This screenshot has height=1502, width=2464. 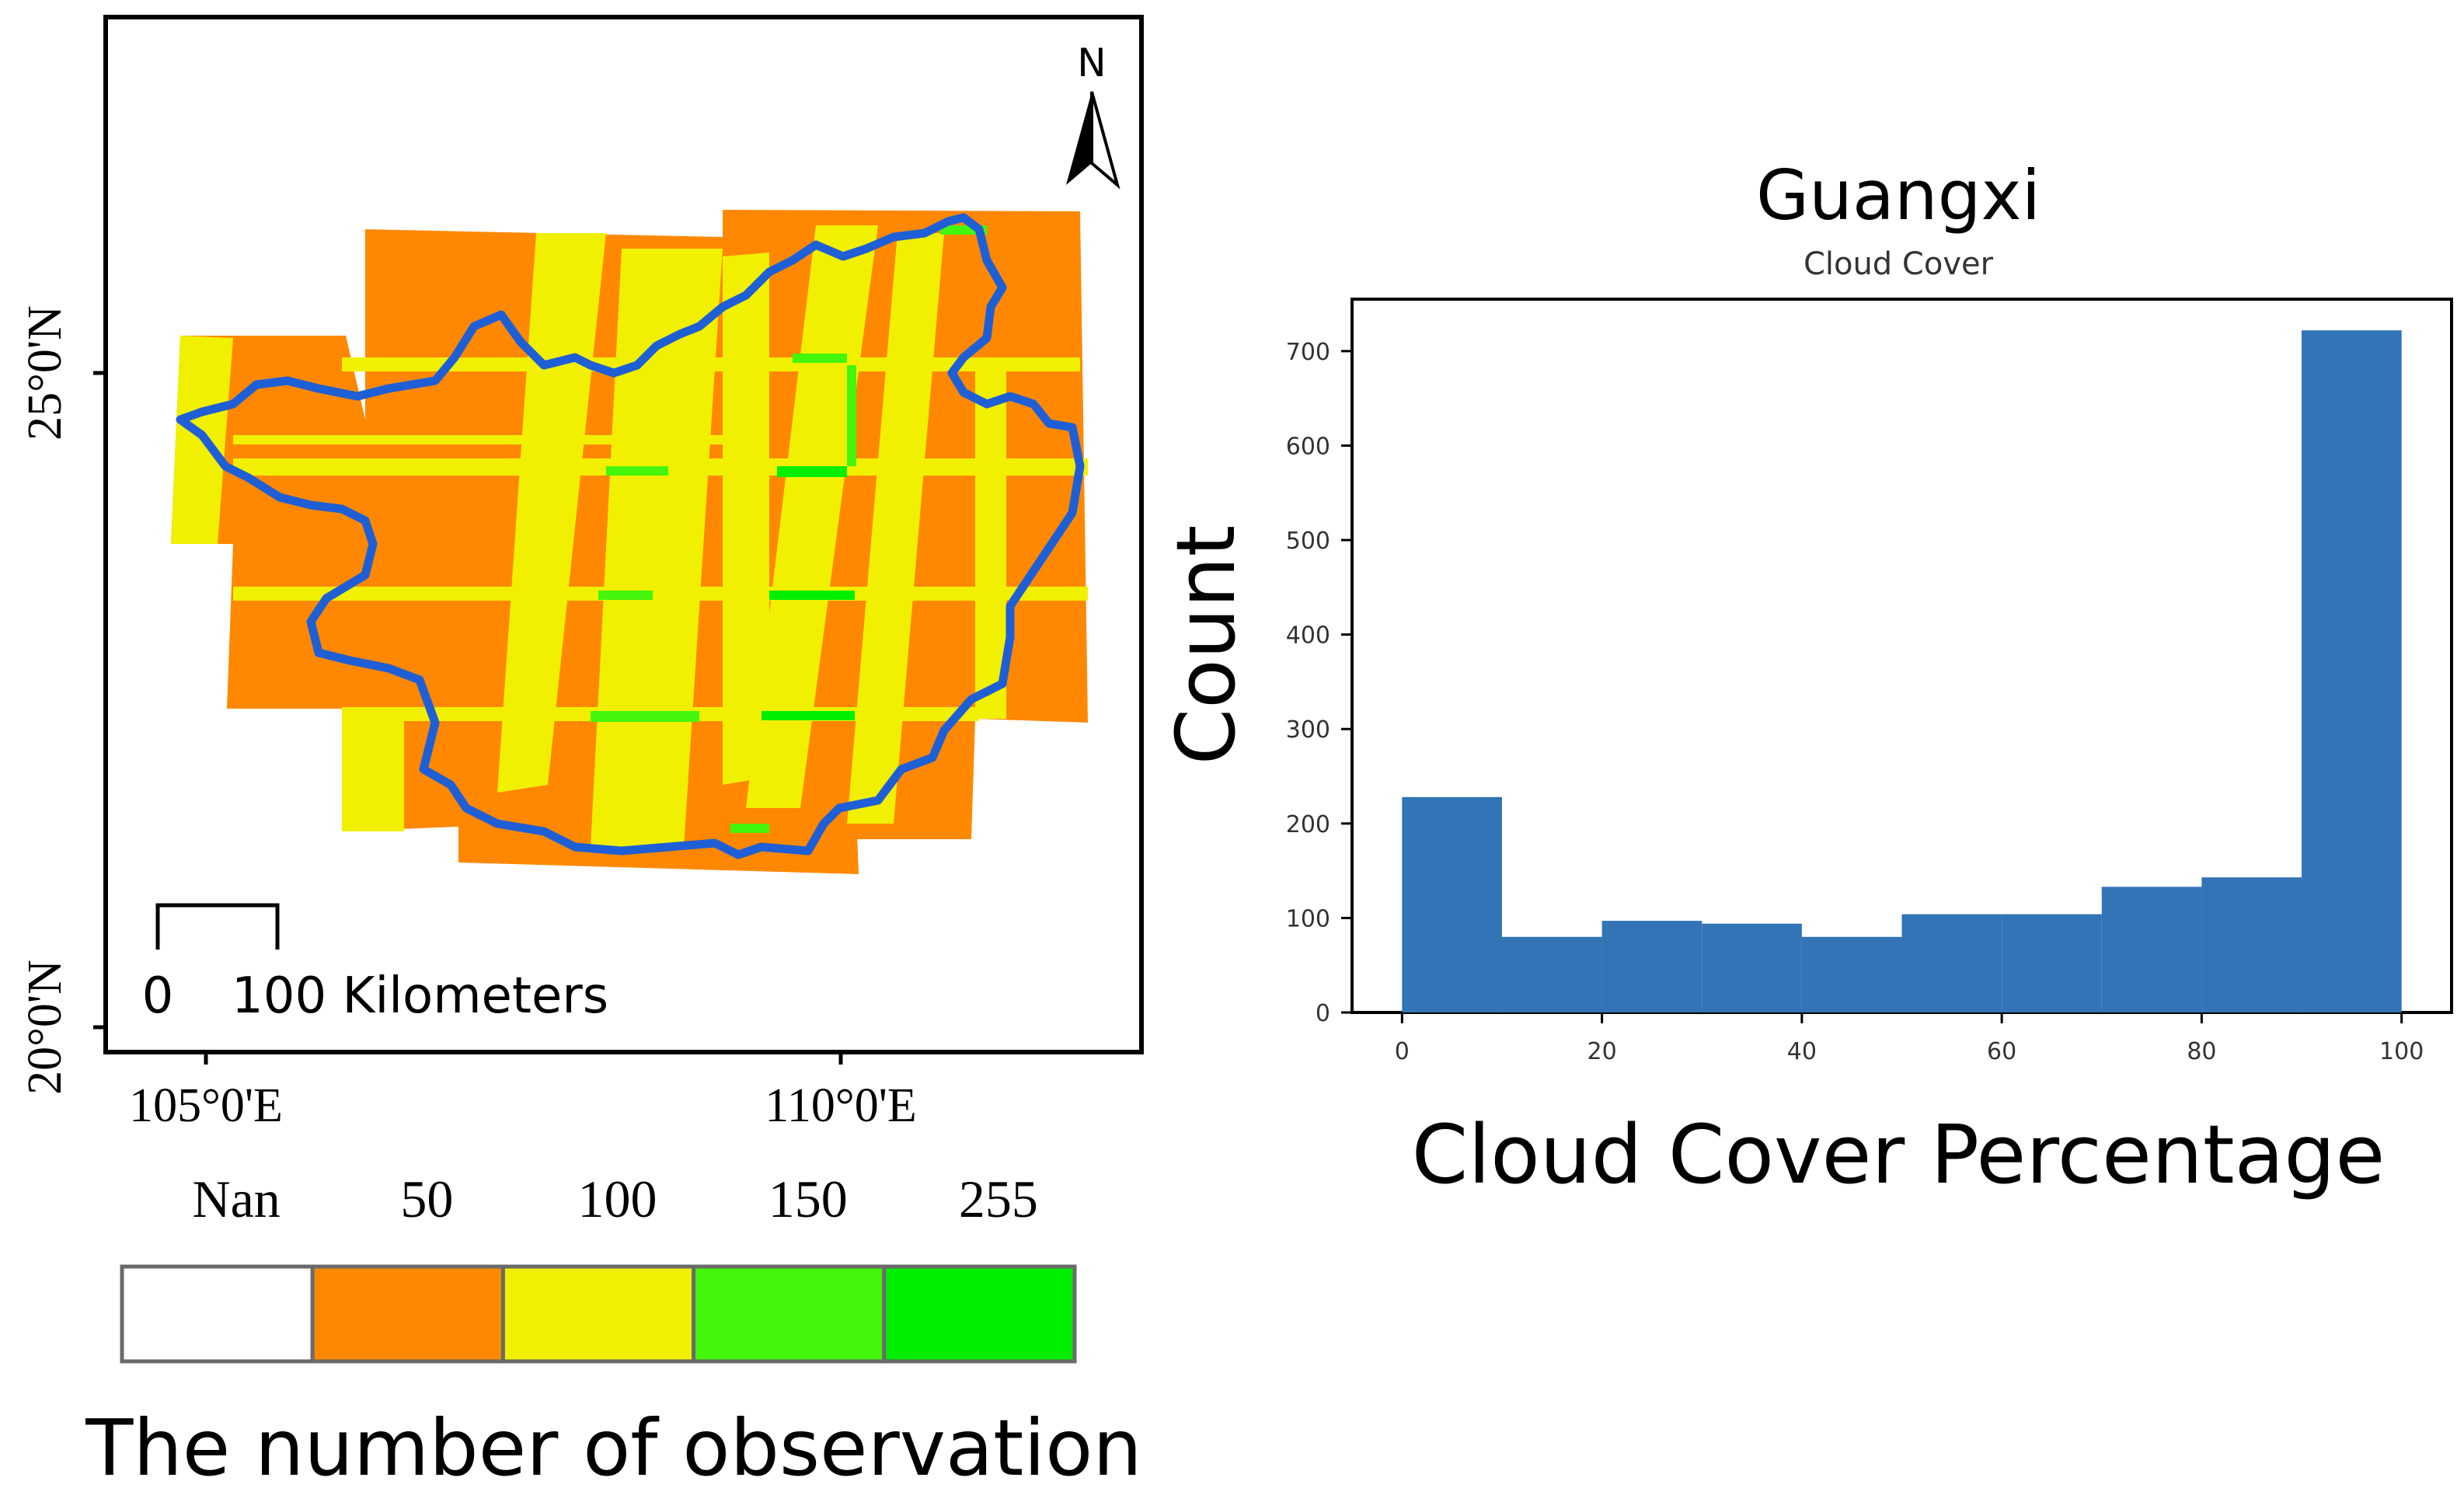 What do you see at coordinates (1308, 636) in the screenshot?
I see `y-tick-label: 400` at bounding box center [1308, 636].